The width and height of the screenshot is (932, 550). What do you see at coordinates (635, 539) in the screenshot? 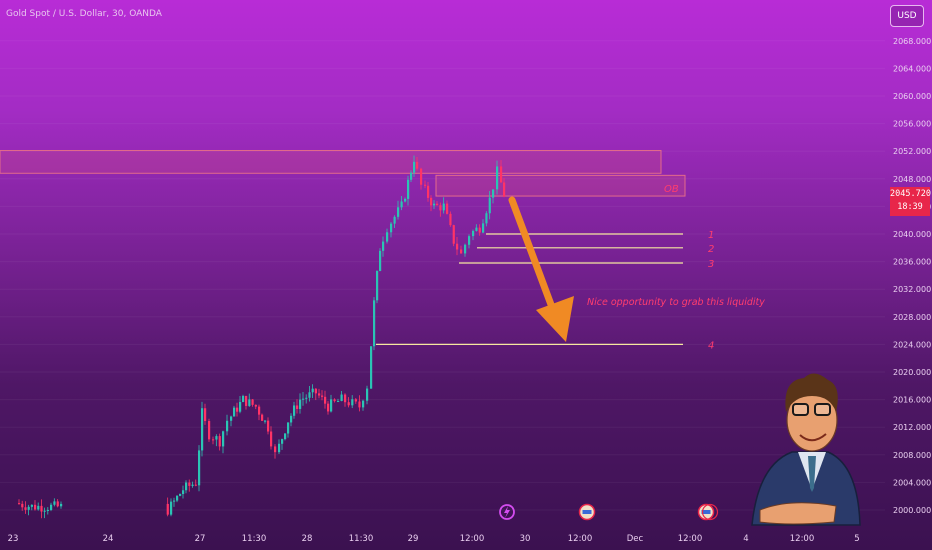
I see `x-tick-label: Dec` at bounding box center [635, 539].